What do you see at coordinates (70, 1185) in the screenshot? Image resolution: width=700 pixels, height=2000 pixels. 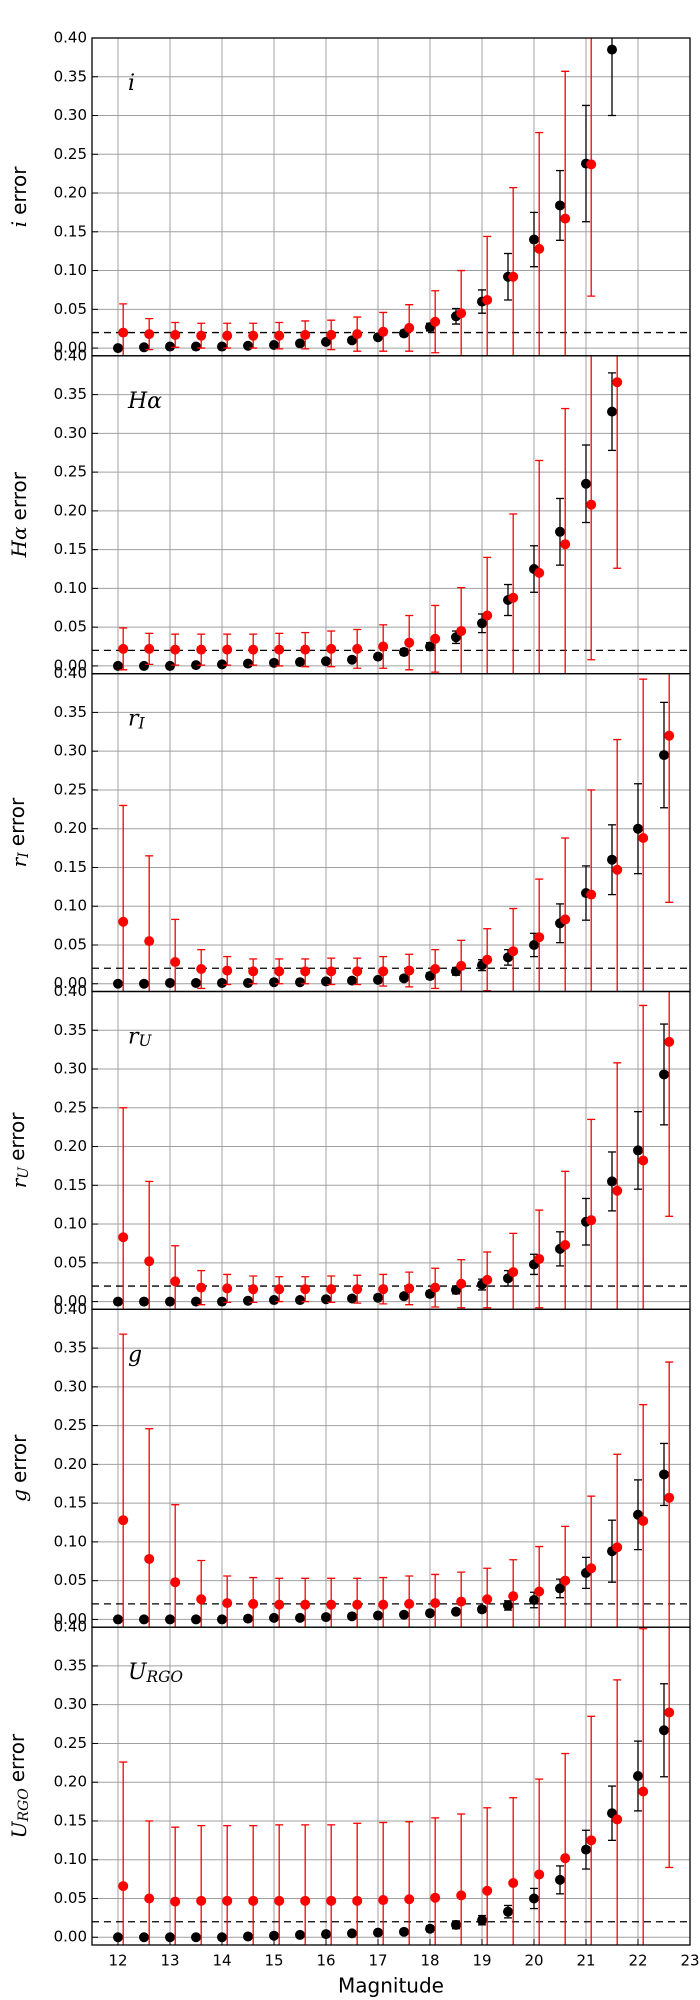 I see `y-tick-label: 0.15` at bounding box center [70, 1185].